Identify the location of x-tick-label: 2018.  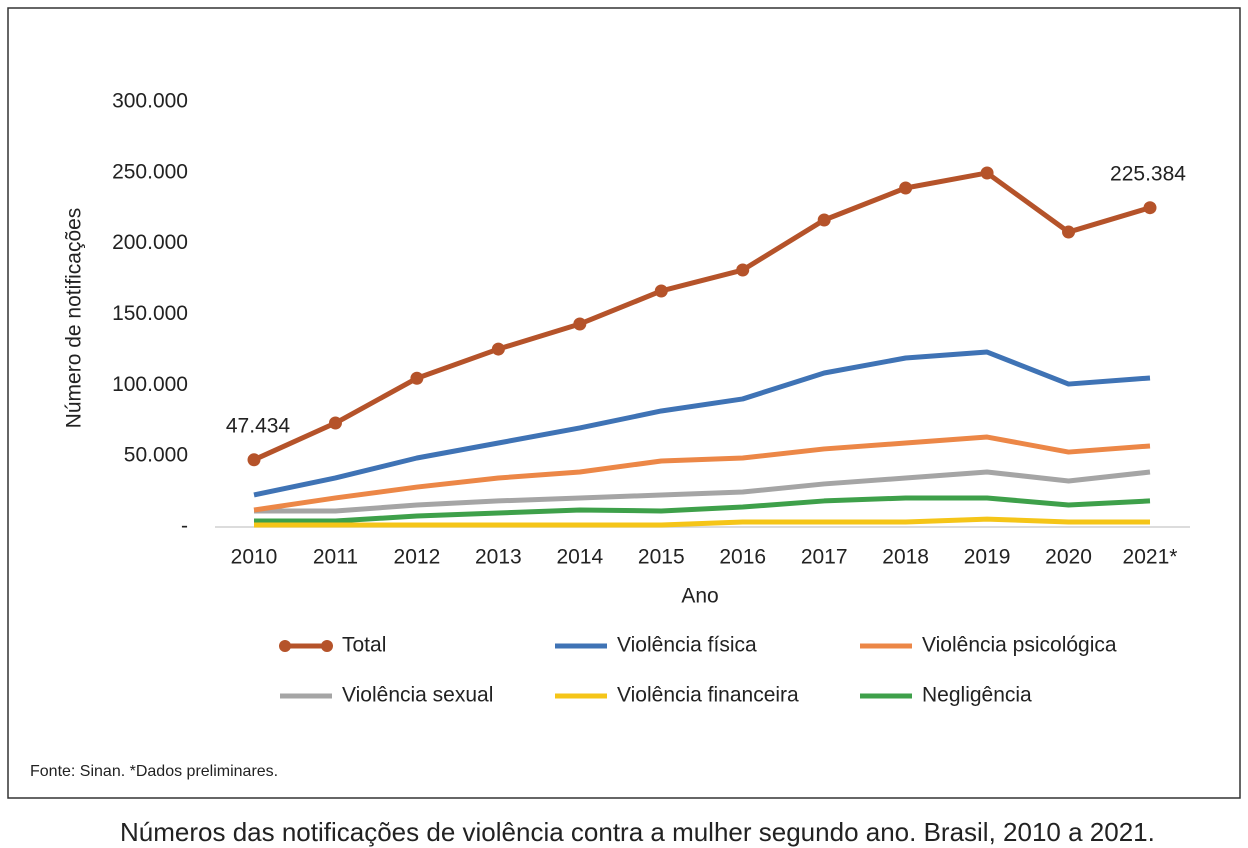
(905, 557).